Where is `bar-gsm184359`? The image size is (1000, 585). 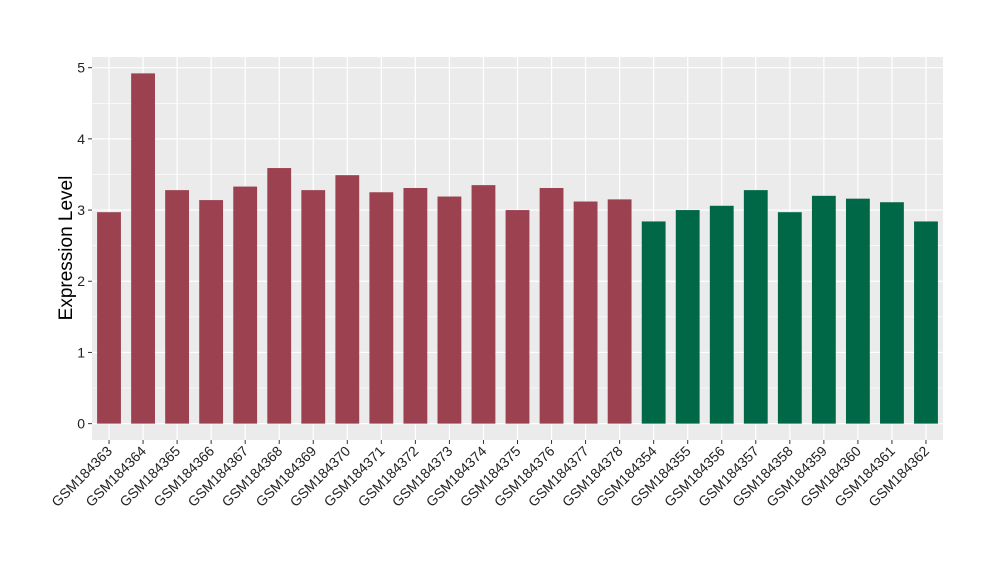
bar-gsm184359 is located at coordinates (823, 309).